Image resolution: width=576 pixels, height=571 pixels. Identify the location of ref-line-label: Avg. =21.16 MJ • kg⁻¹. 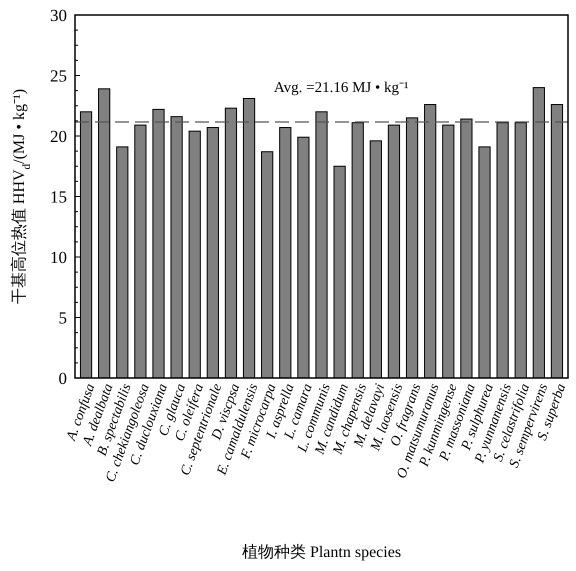
(341, 88).